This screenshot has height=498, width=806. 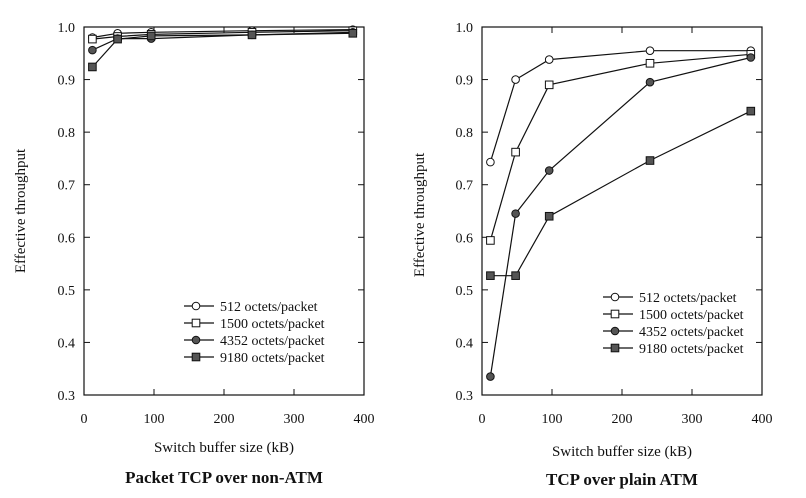 I want to click on chart-left-series, so click(x=223, y=48).